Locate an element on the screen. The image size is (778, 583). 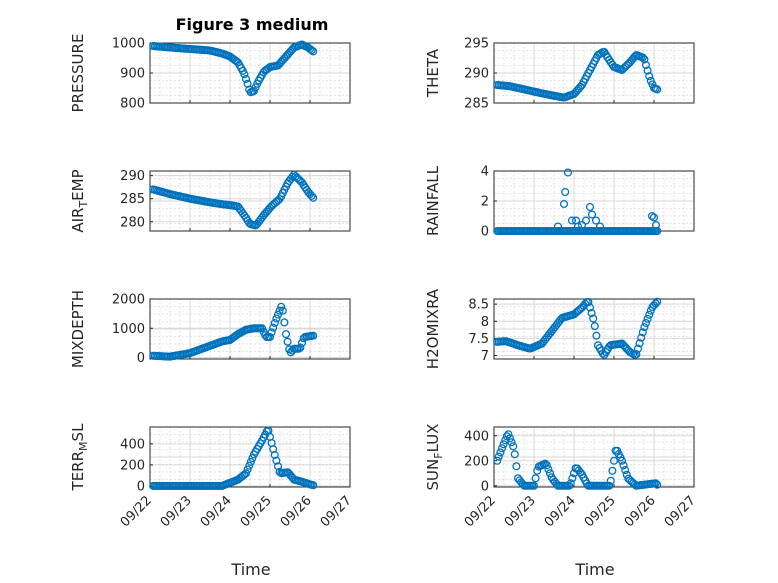
y-axis-label: AIRTEMP is located at coordinates (79, 200).